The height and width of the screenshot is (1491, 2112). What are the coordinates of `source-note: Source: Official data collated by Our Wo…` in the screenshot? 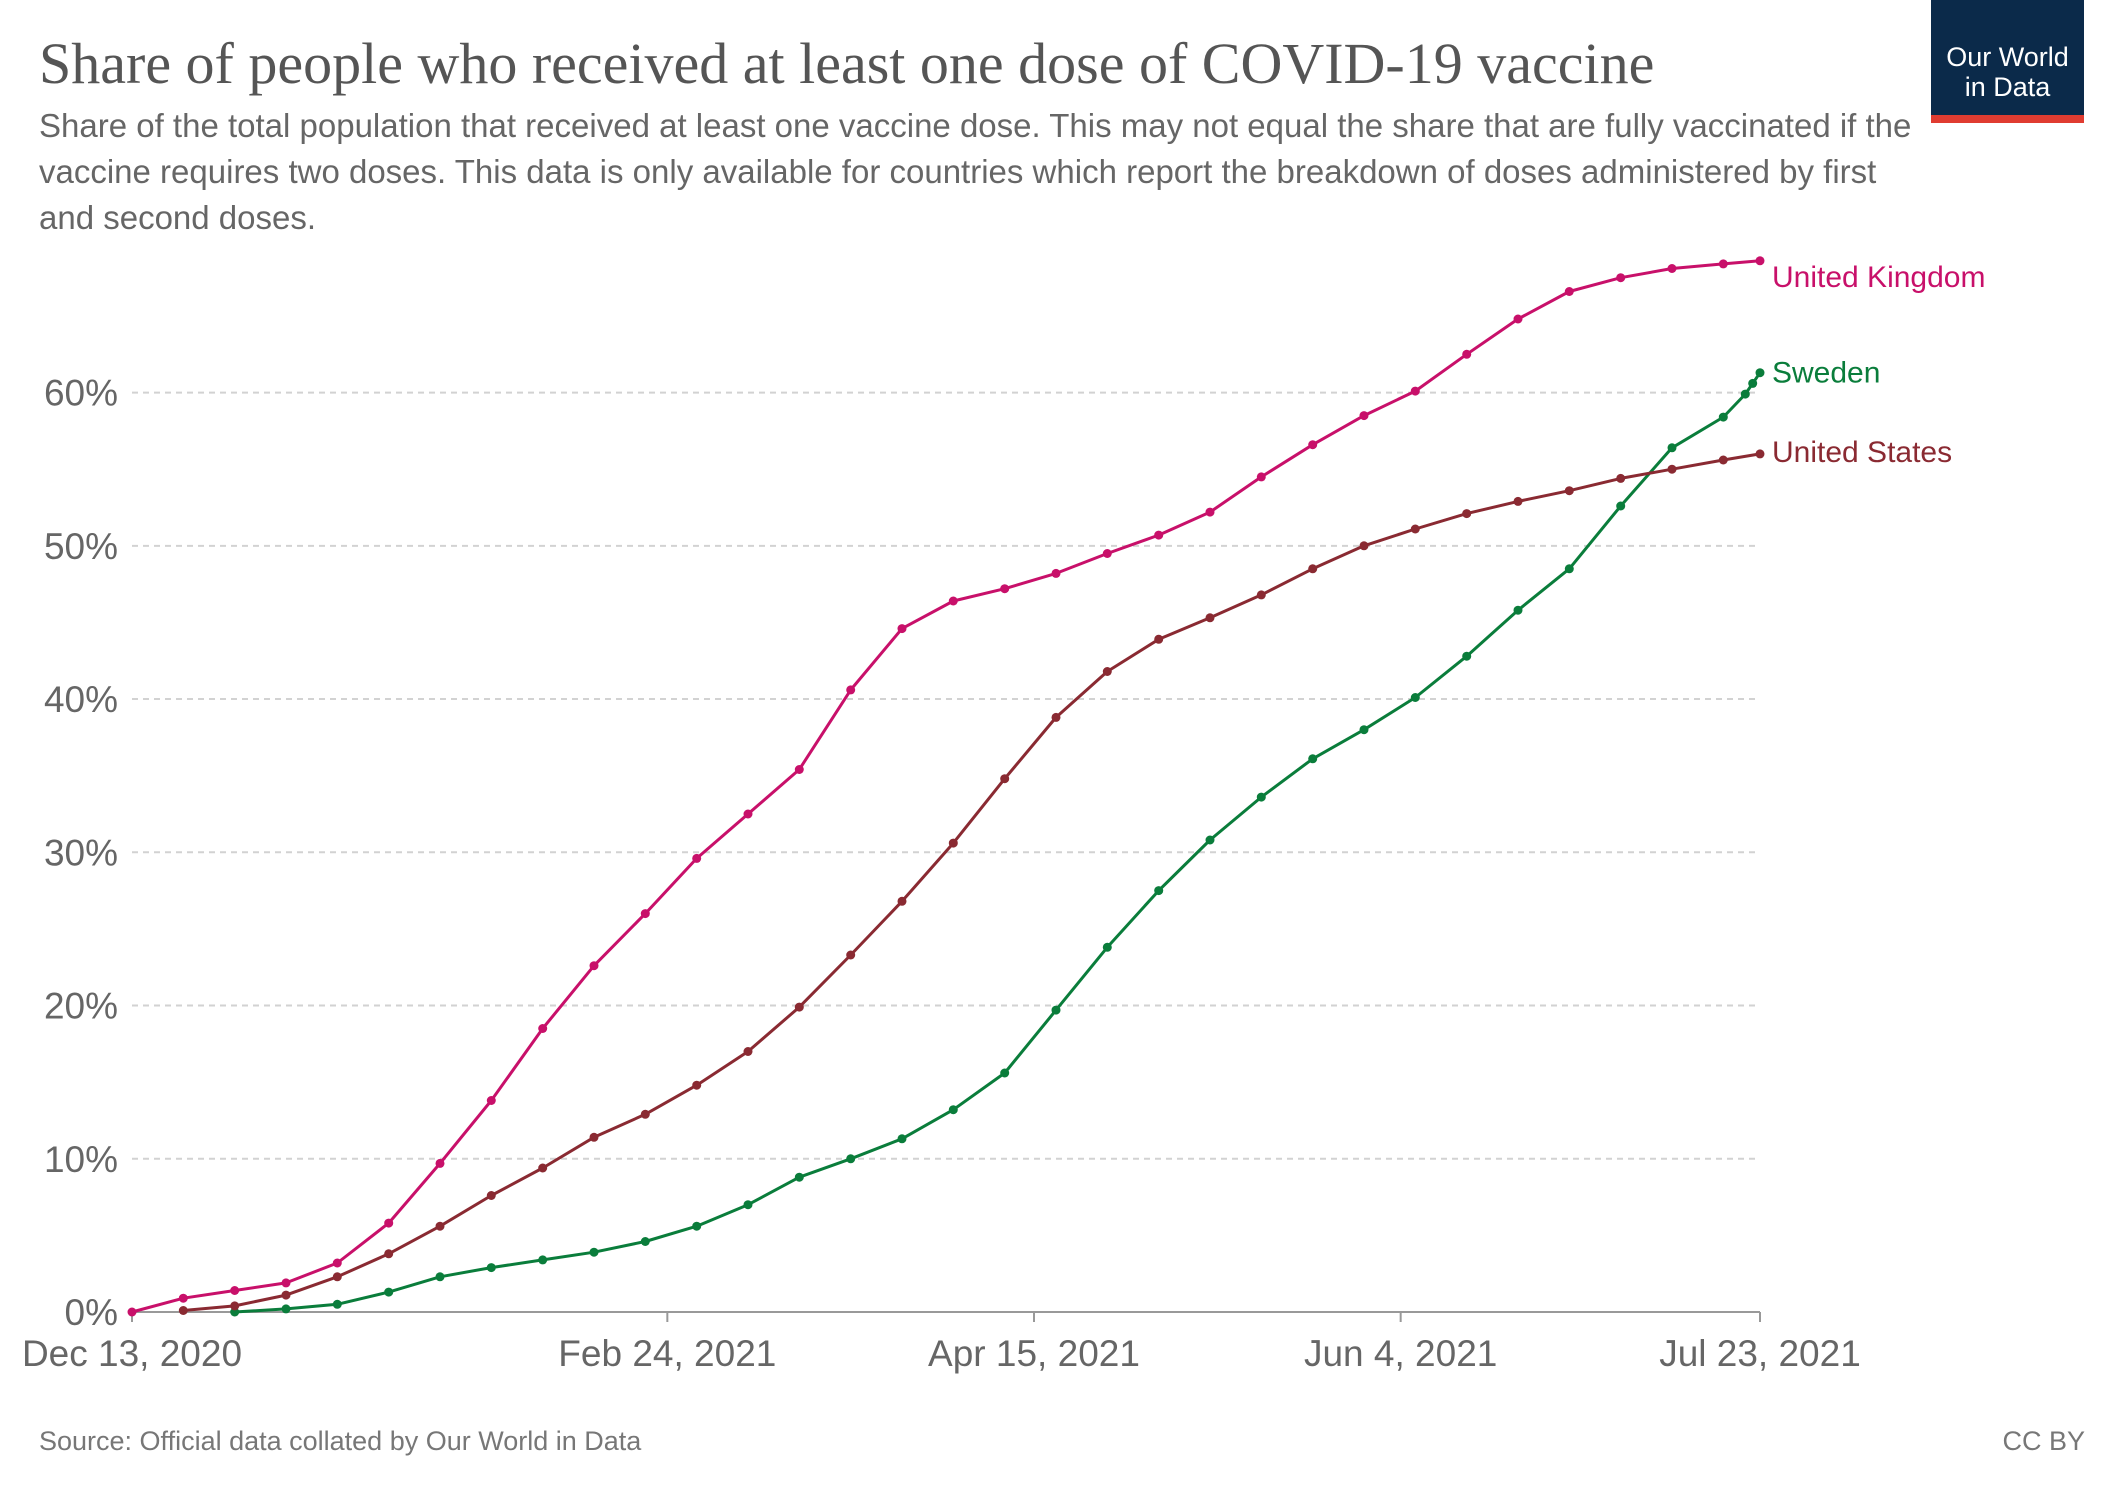 It's located at (340, 1441).